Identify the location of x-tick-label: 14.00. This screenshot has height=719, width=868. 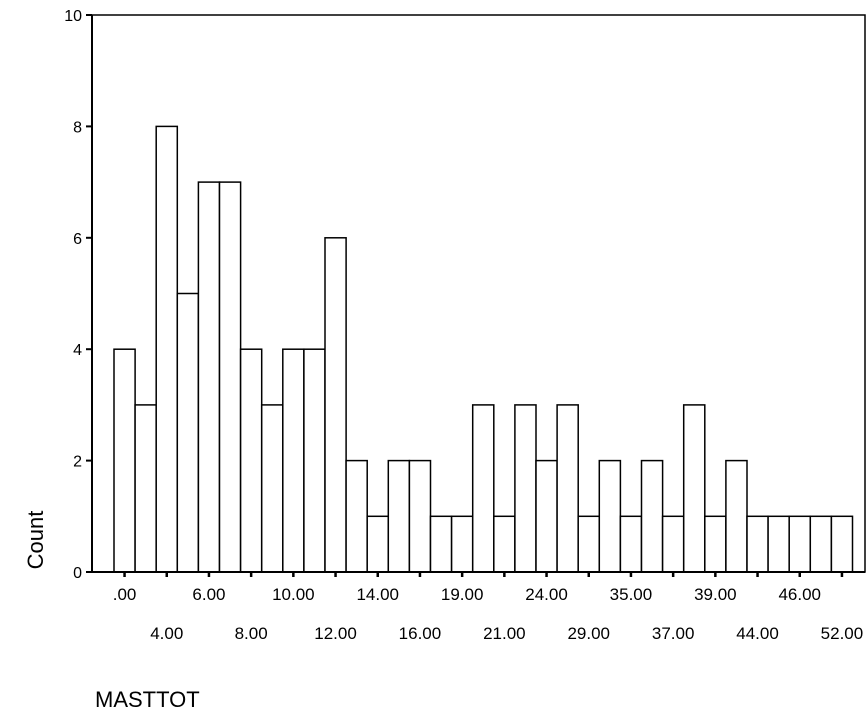
(377, 594).